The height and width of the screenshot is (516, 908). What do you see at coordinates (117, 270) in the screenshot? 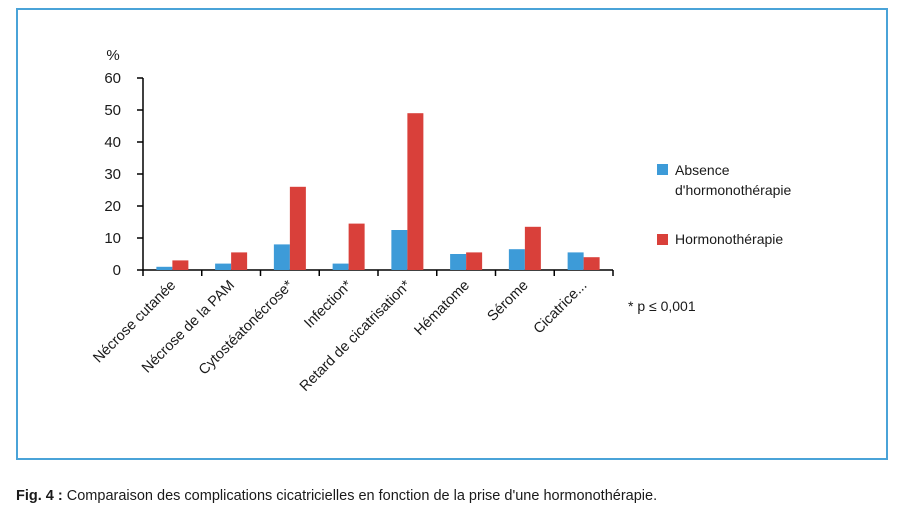
I see `y-tick-label: 0` at bounding box center [117, 270].